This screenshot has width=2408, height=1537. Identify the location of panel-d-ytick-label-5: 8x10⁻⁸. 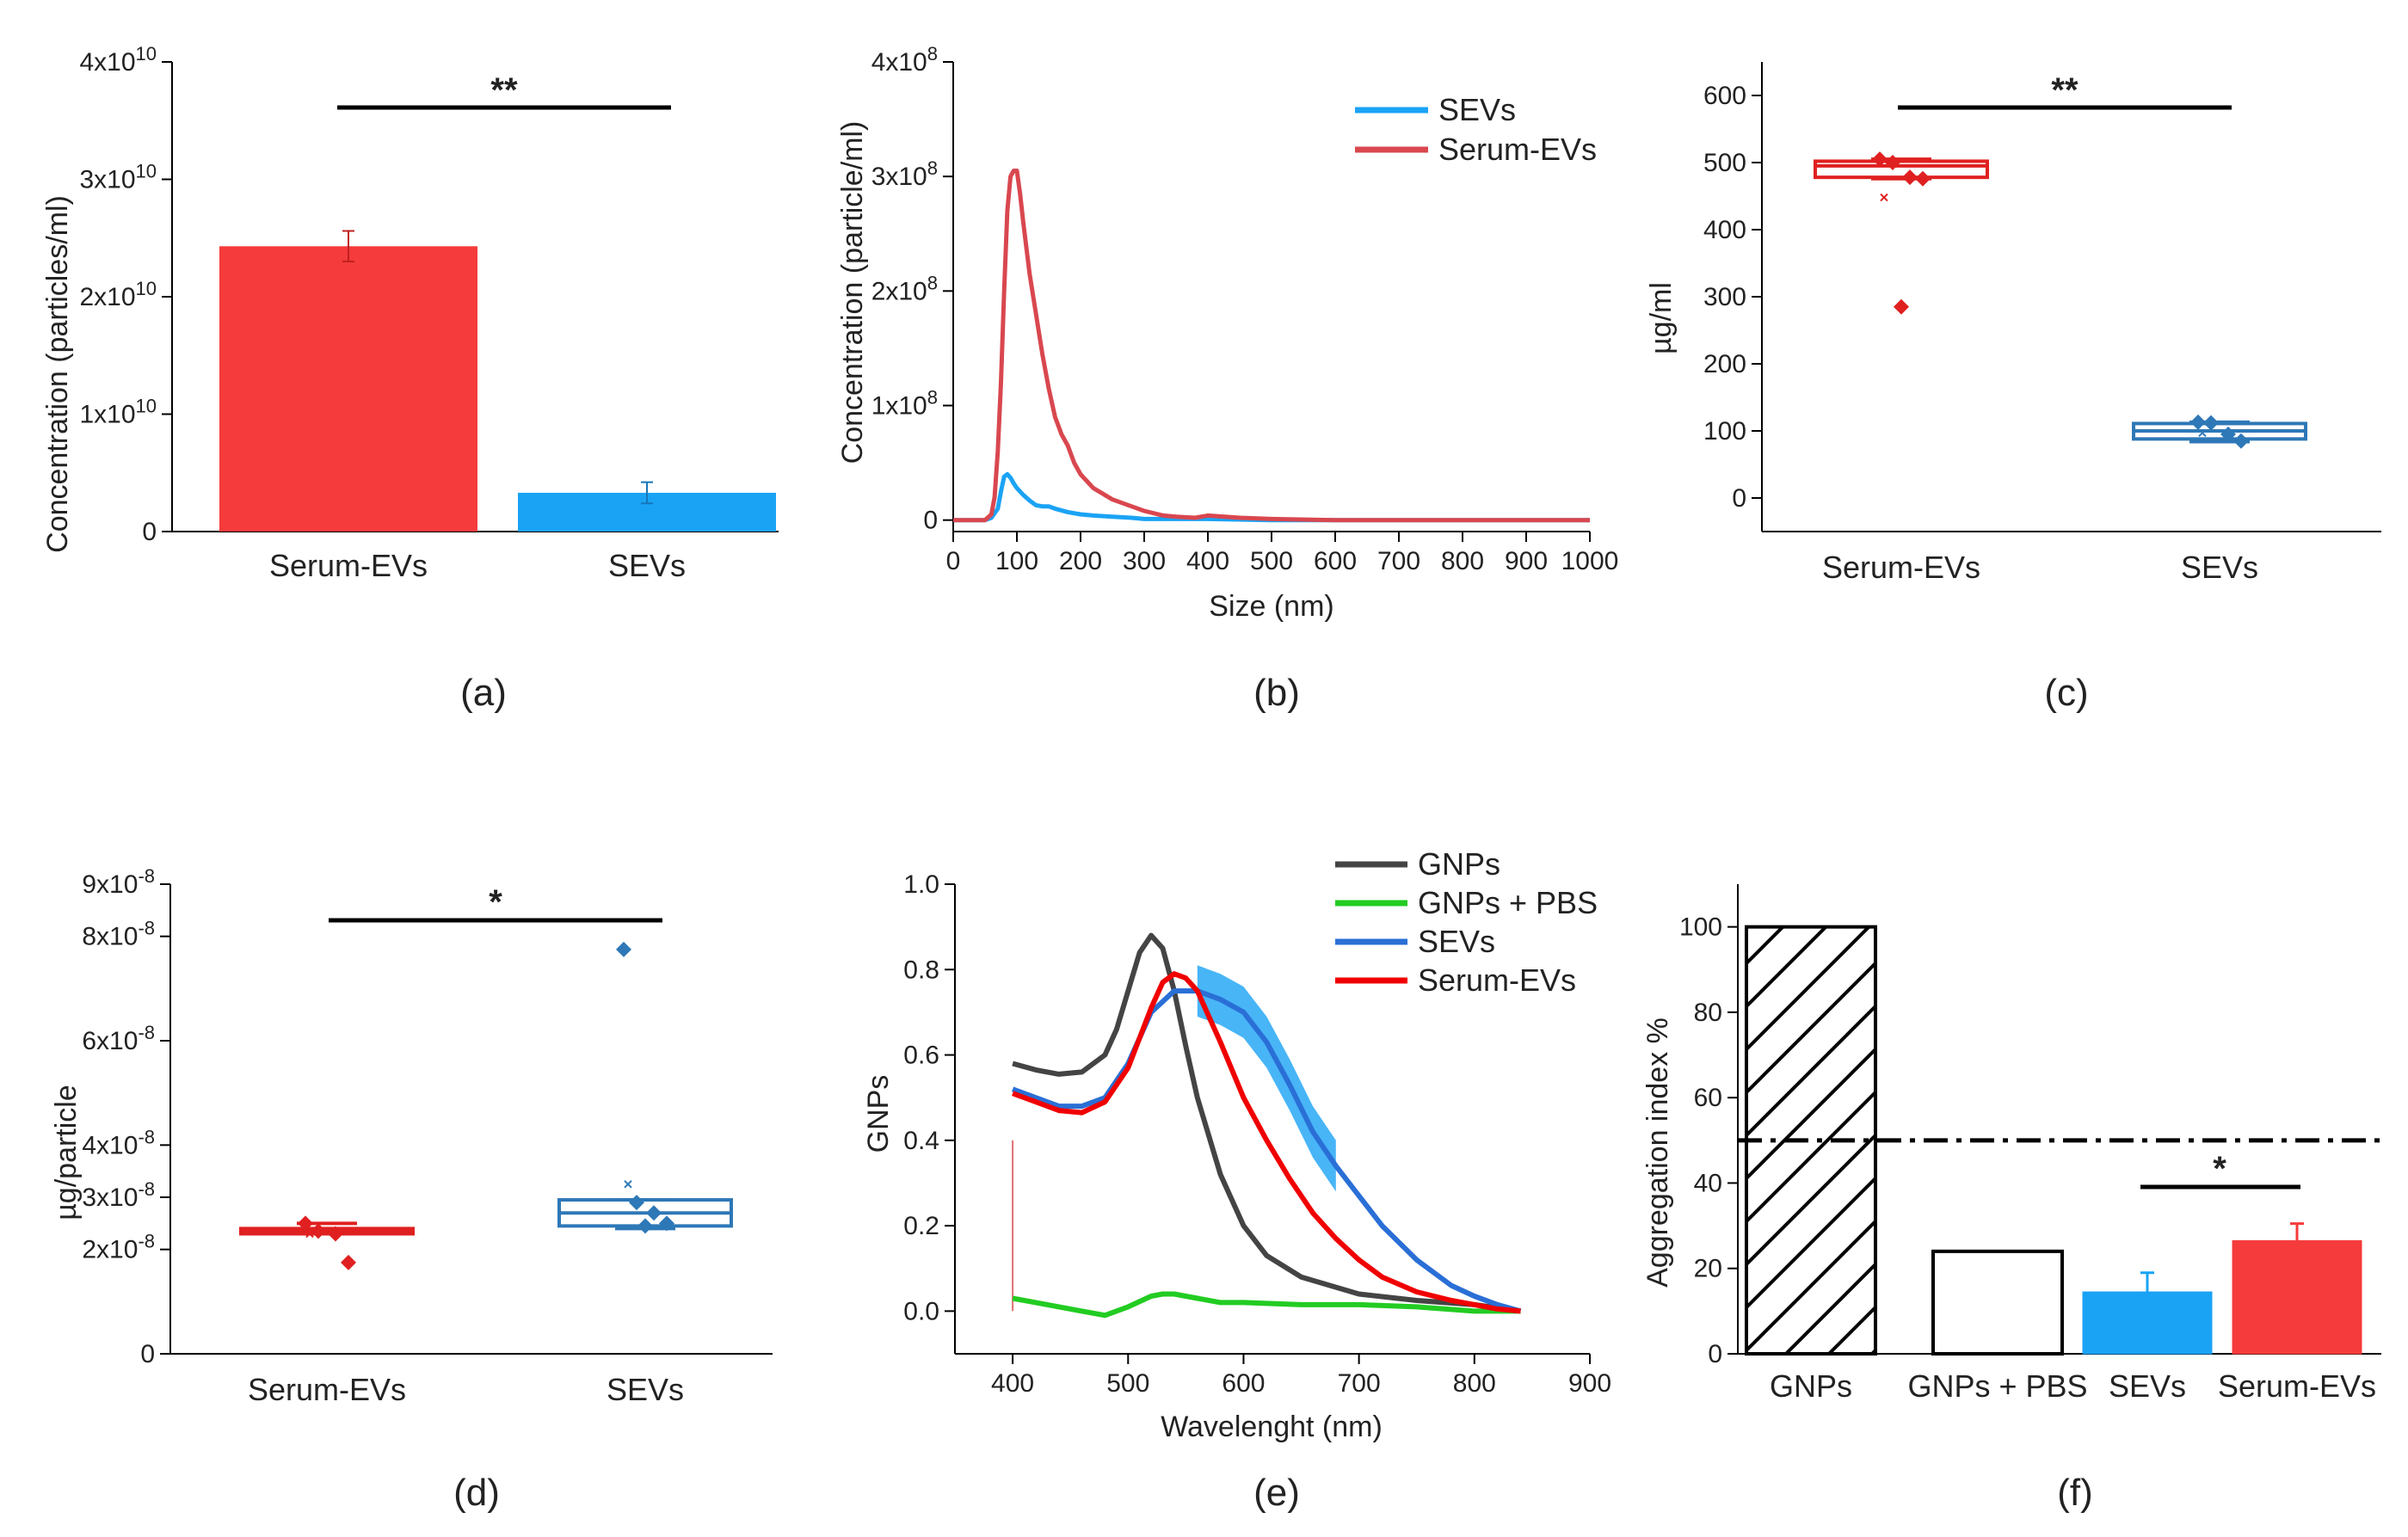
(118, 934).